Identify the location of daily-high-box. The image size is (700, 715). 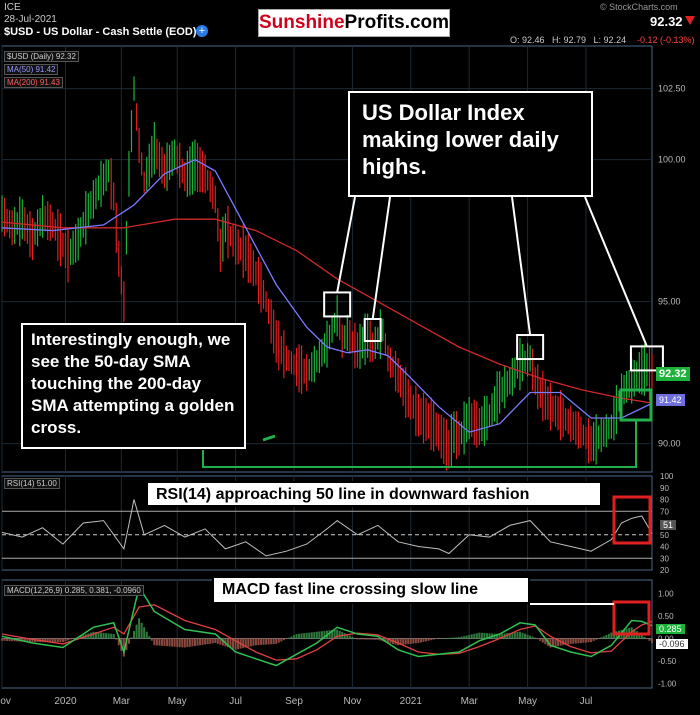
(530, 347).